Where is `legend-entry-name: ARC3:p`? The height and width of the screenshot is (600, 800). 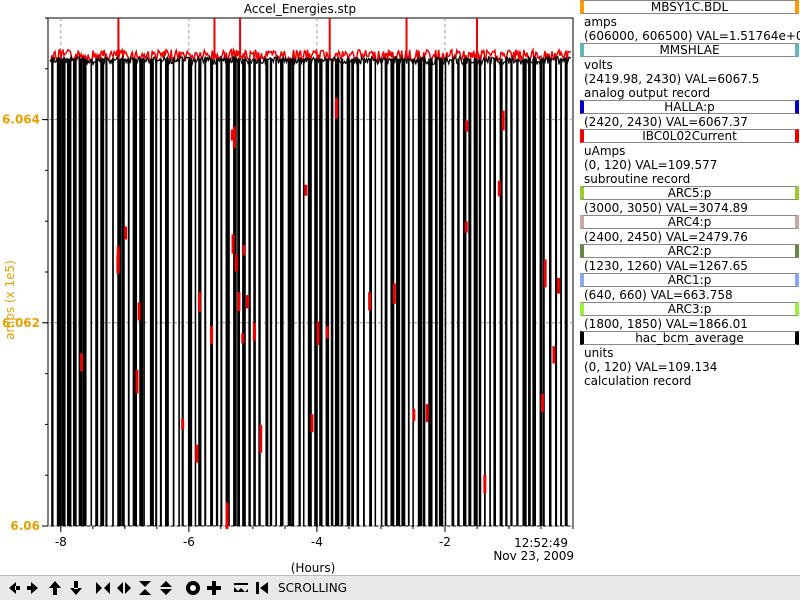 legend-entry-name: ARC3:p is located at coordinates (689, 309).